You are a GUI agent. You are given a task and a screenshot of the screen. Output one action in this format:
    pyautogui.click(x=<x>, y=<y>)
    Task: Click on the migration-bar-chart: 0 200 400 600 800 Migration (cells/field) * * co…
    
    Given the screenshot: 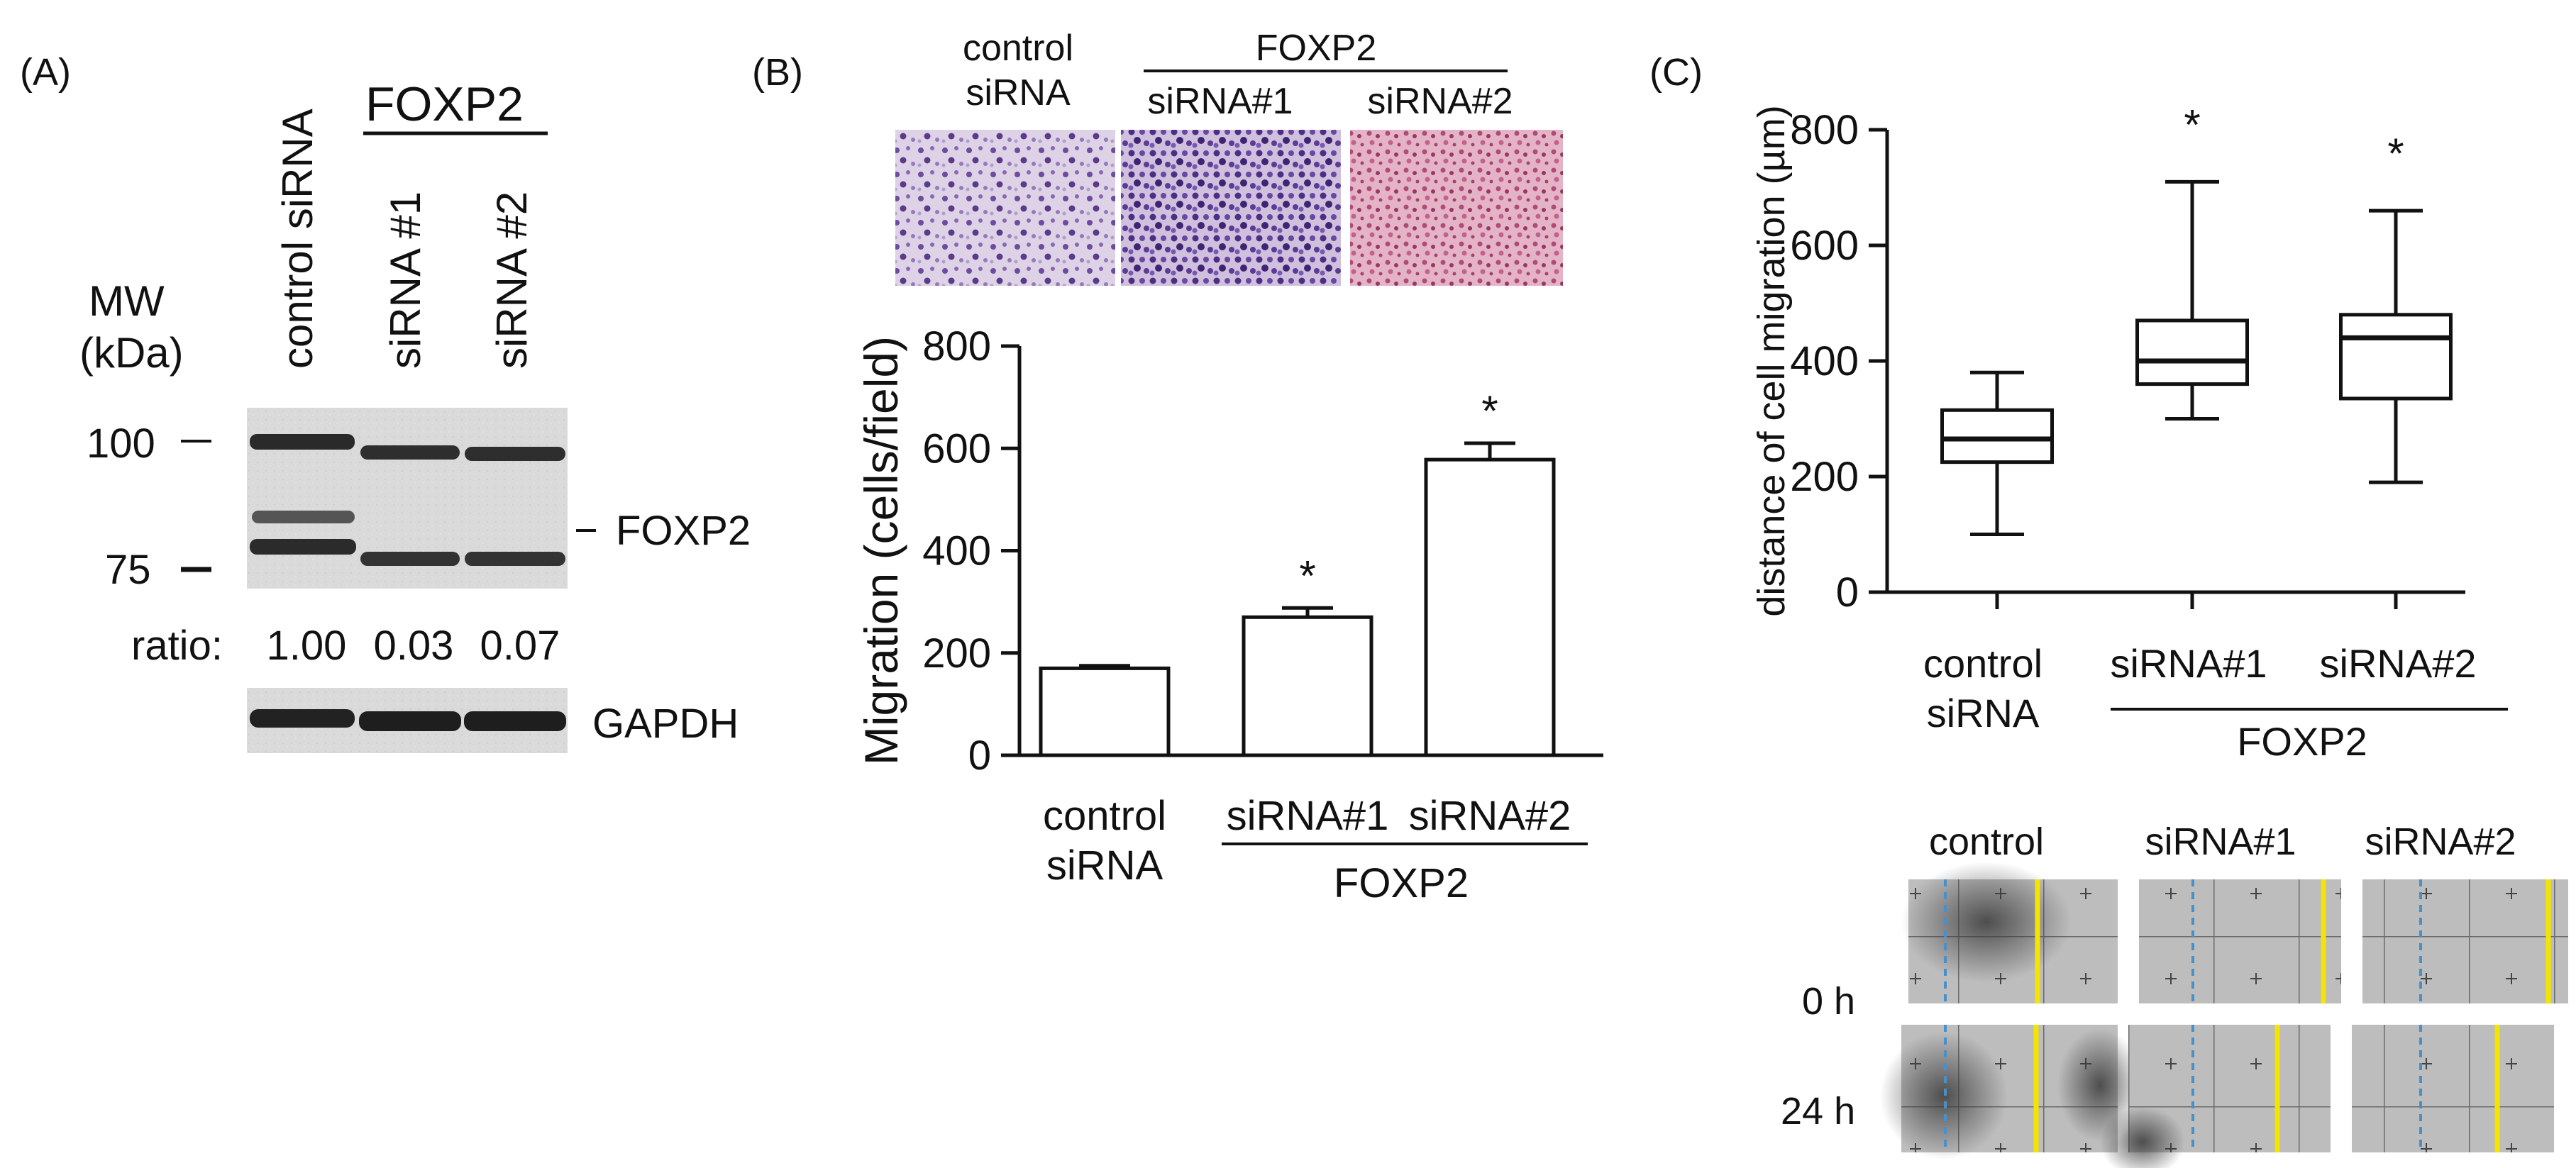 What is the action you would take?
    pyautogui.click(x=1229, y=614)
    